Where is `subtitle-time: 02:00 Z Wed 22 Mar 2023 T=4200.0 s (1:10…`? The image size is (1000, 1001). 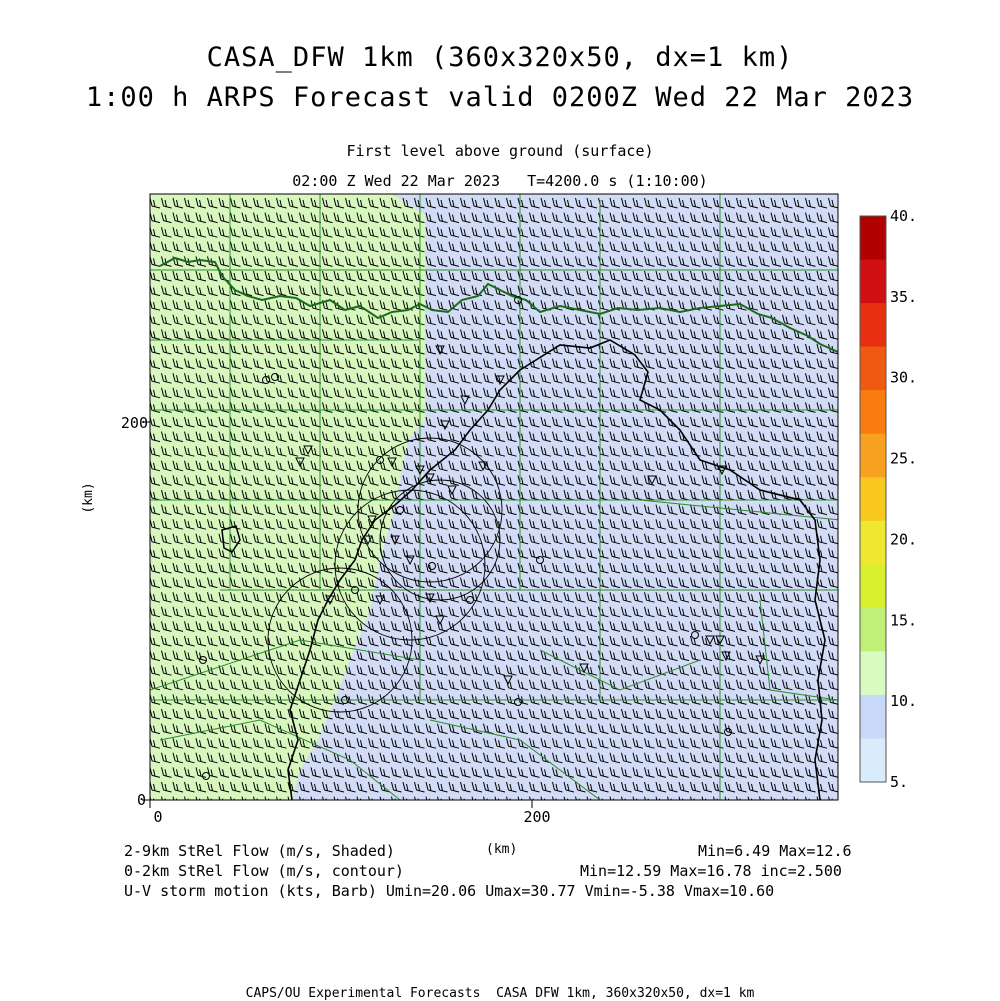 subtitle-time: 02:00 Z Wed 22 Mar 2023 T=4200.0 s (1:10… is located at coordinates (500, 181).